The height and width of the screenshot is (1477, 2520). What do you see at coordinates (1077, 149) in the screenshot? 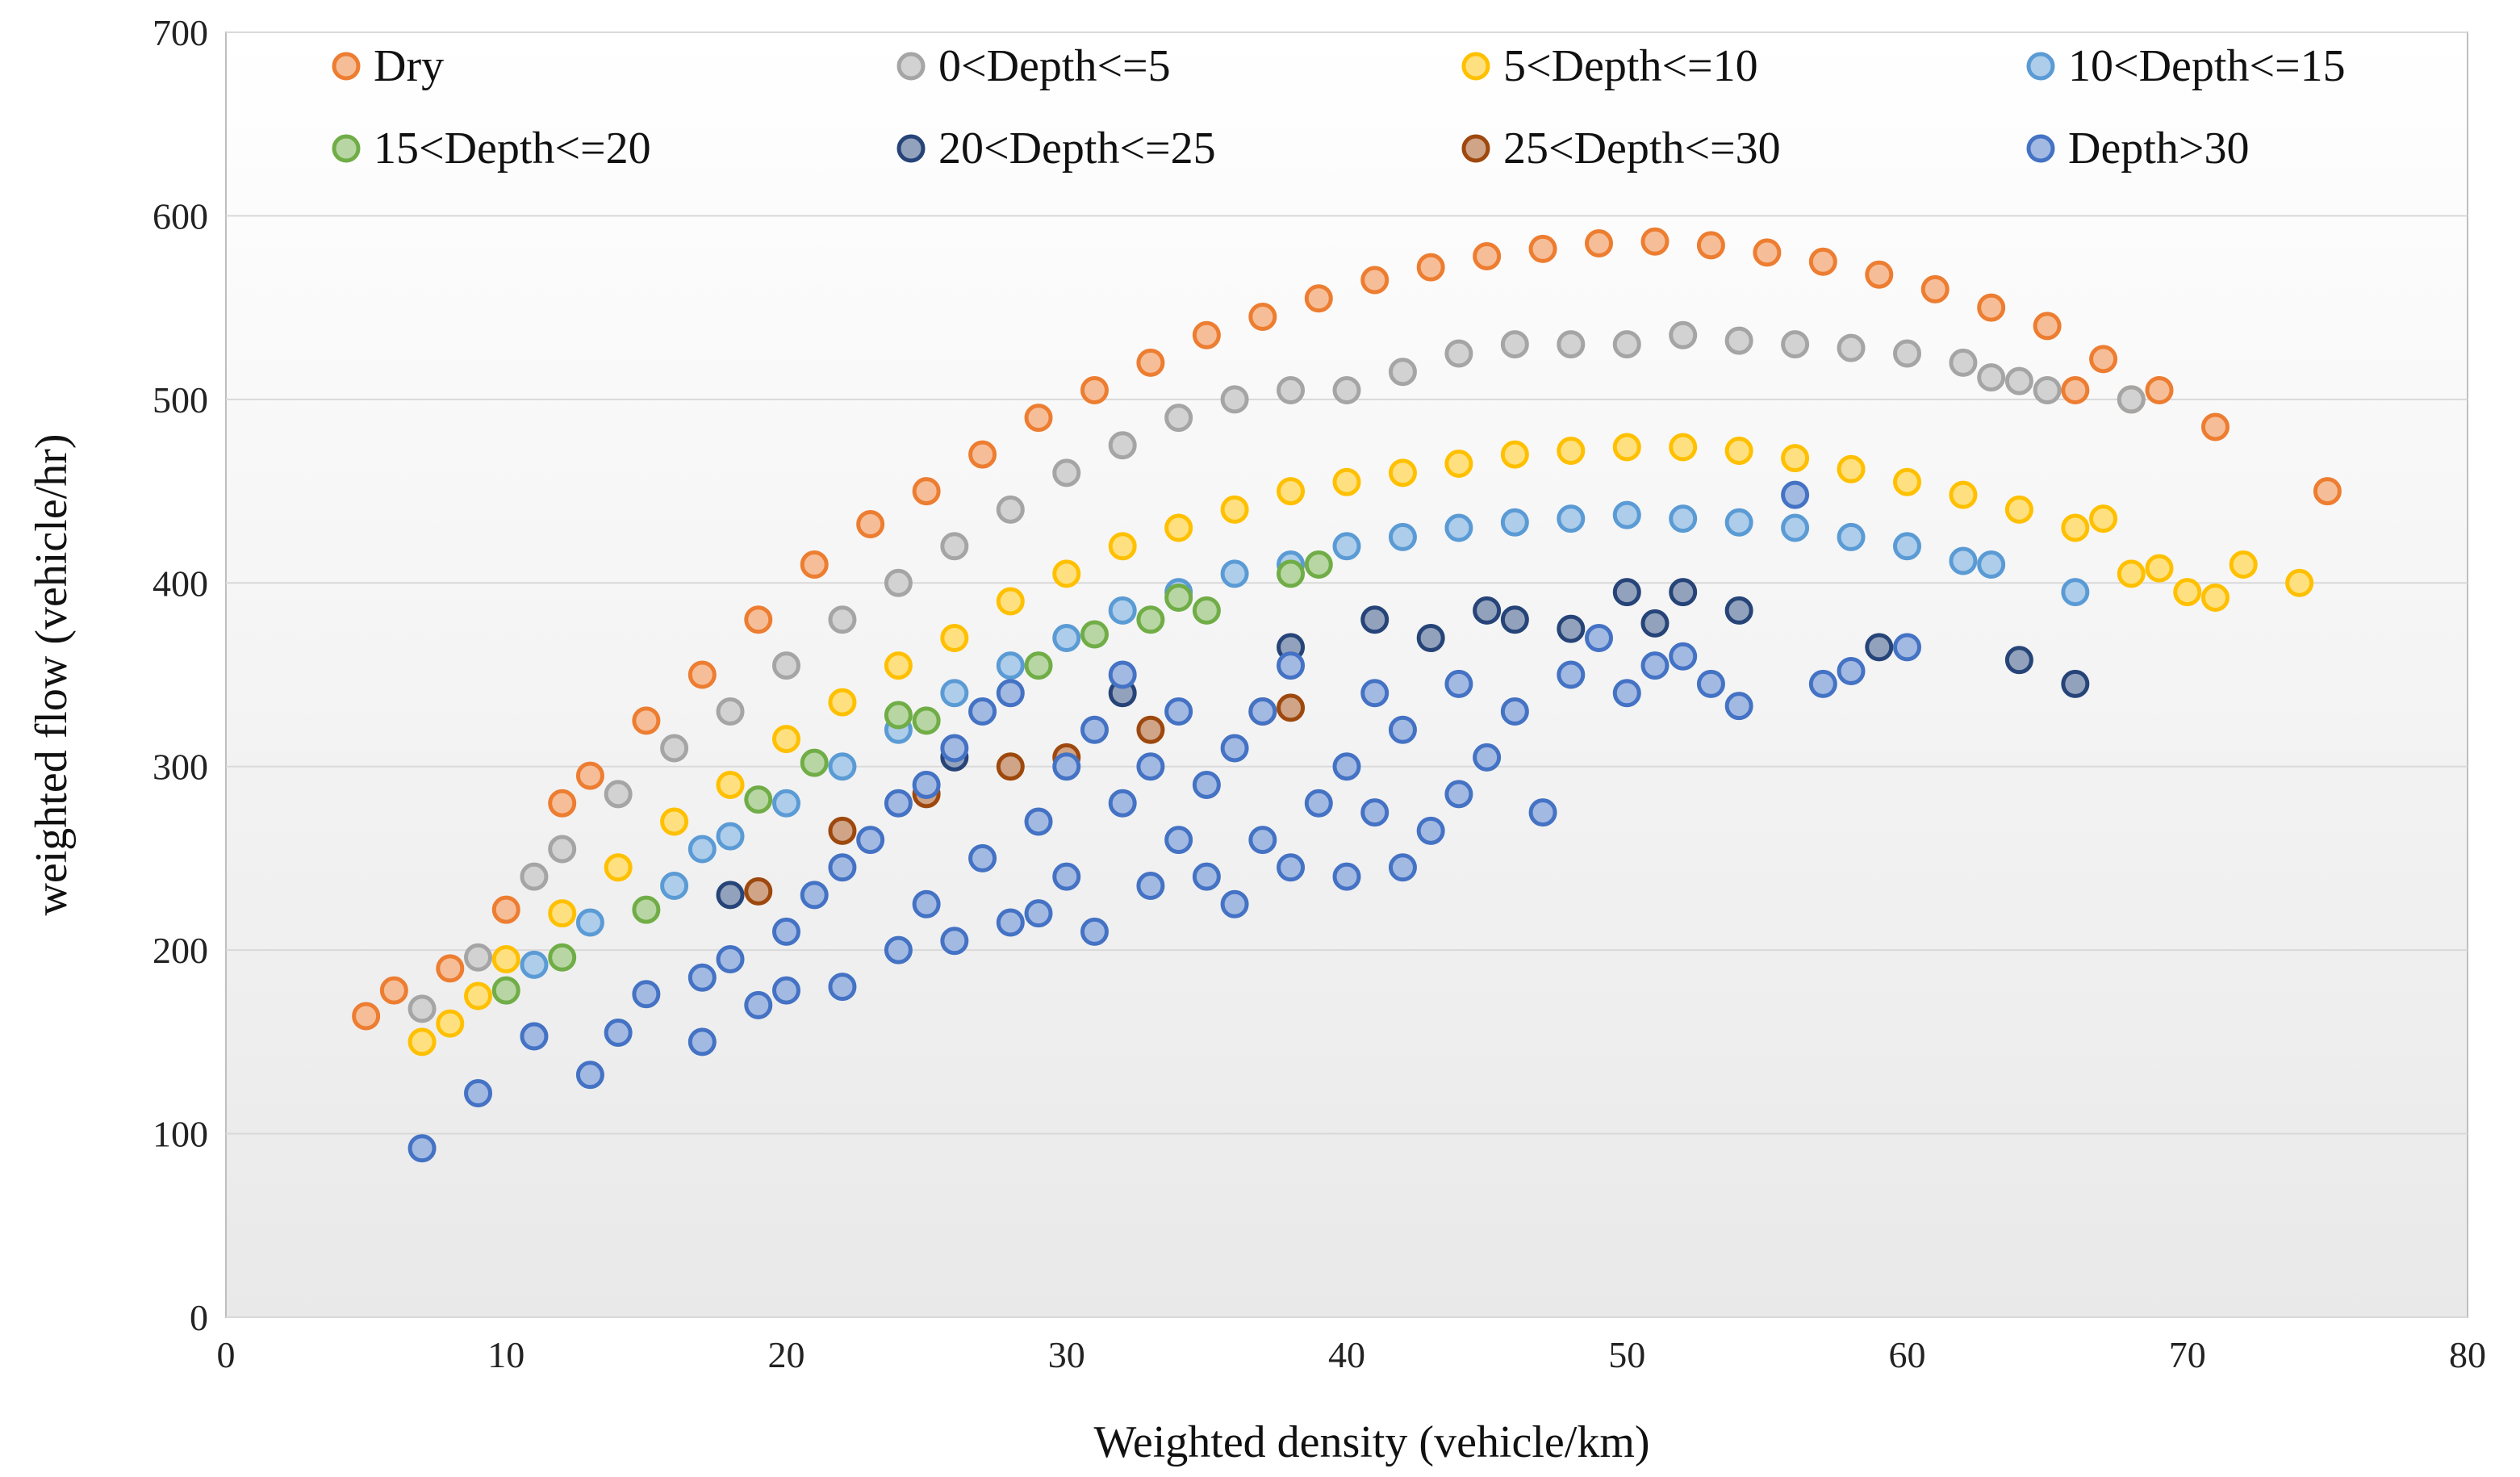
I see `legend-label: 20<Depth<=25` at bounding box center [1077, 149].